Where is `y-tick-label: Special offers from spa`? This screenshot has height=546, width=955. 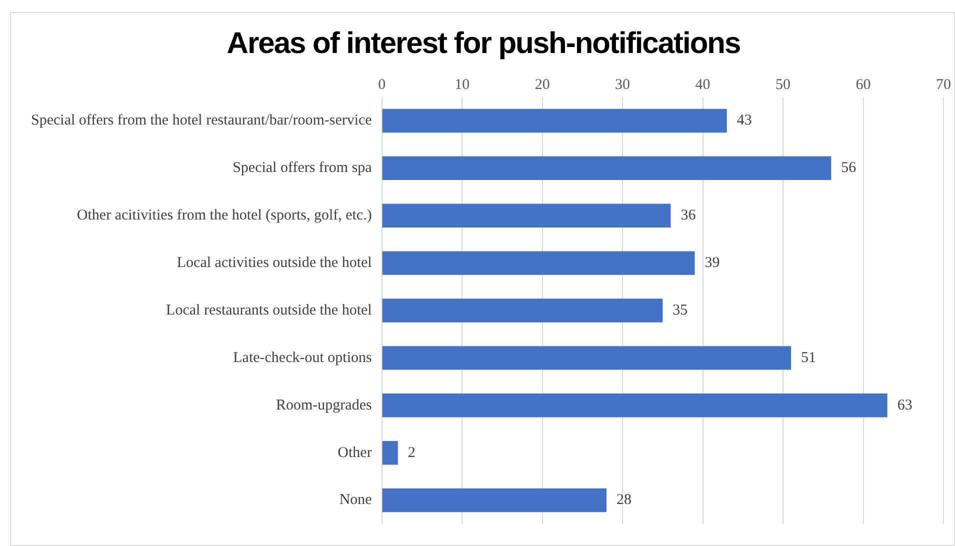 y-tick-label: Special offers from spa is located at coordinates (302, 168).